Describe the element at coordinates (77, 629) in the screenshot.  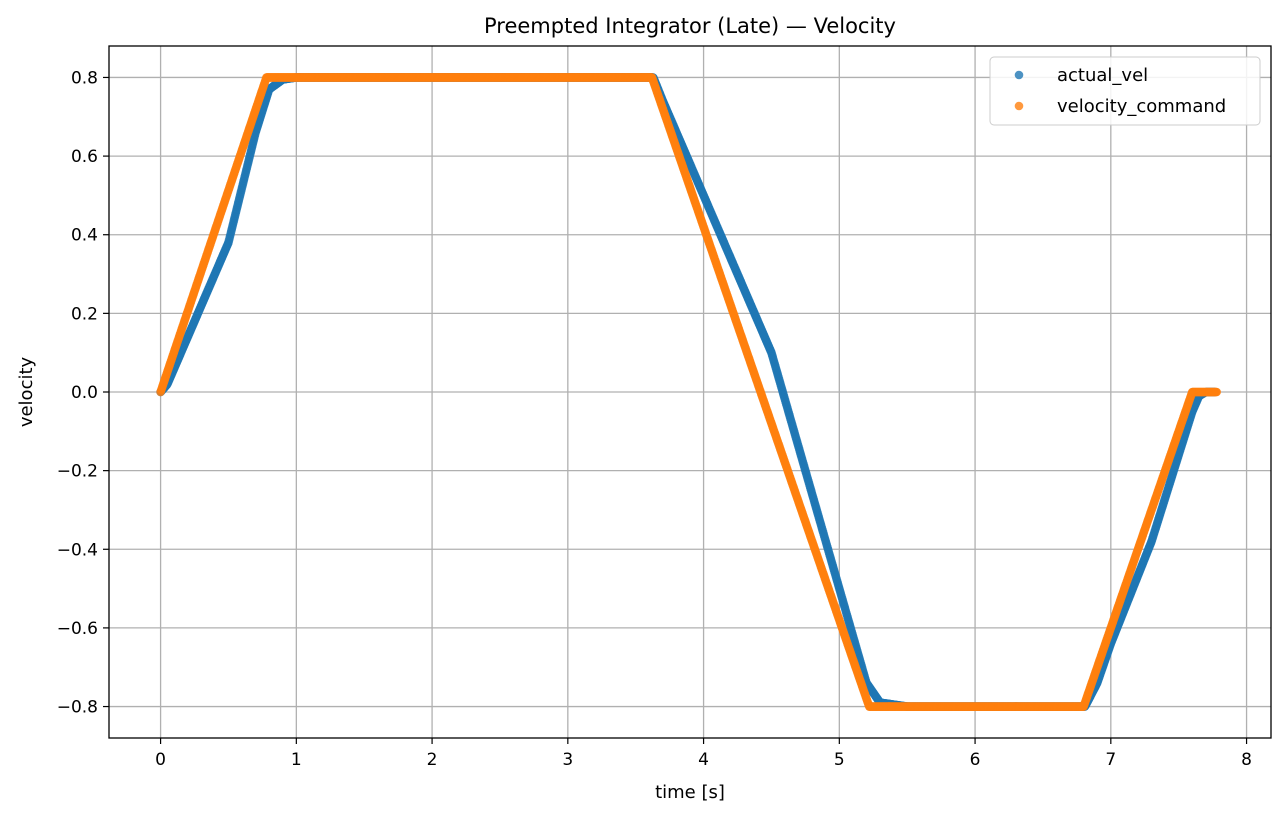
I see `y-tick-label: −0.6` at that location.